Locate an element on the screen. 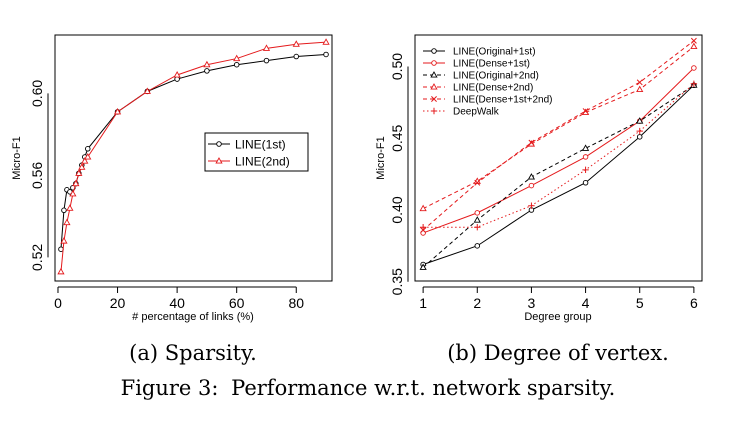 The height and width of the screenshot is (422, 736). x-axis: 1 2 3 4 5 6 is located at coordinates (558, 298).